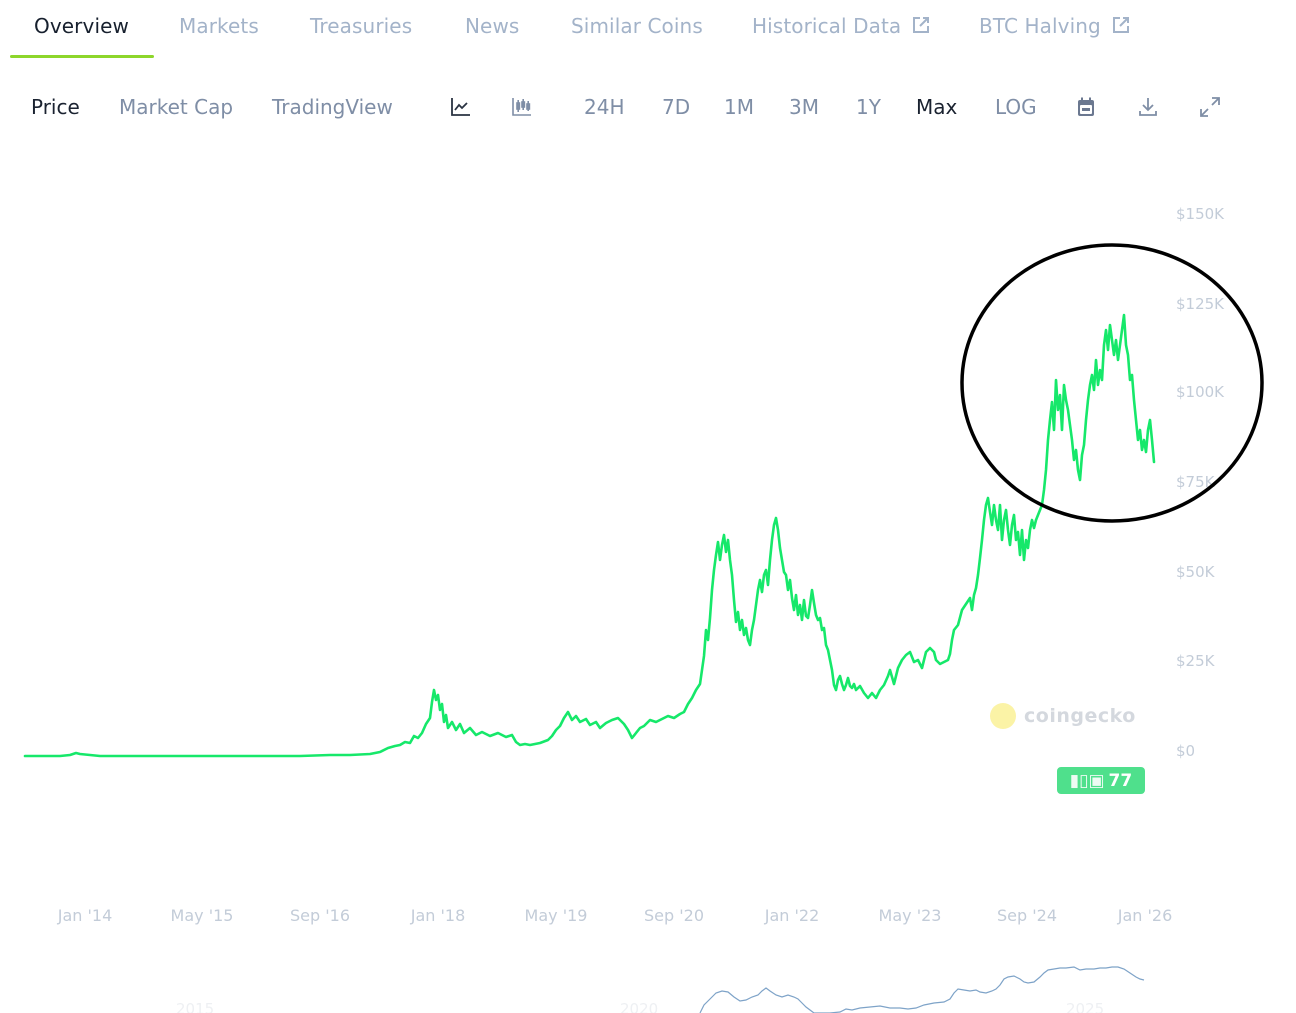 The height and width of the screenshot is (1013, 1296). I want to click on range-navigator, so click(648, 984).